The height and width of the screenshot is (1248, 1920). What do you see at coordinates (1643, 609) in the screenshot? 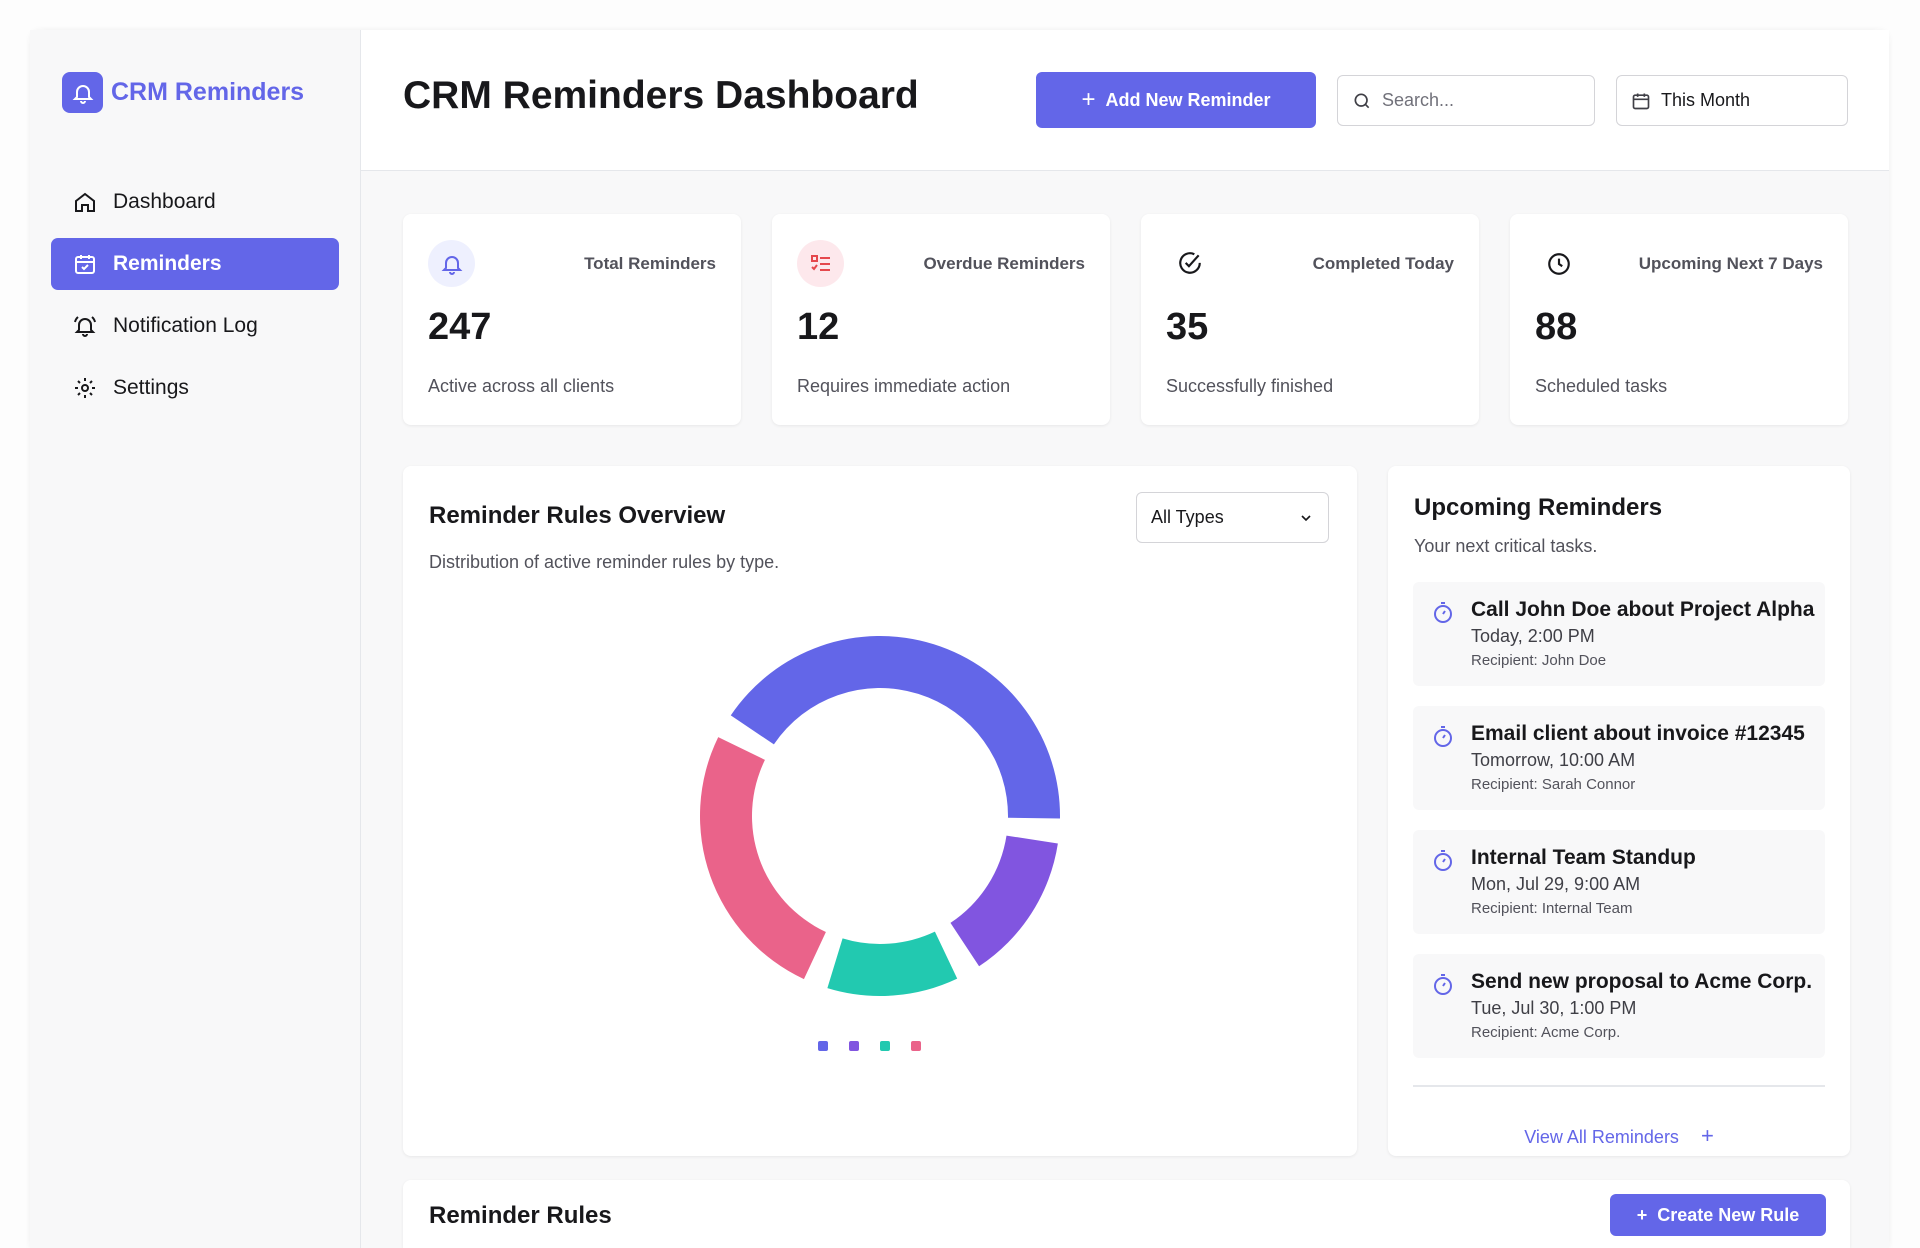
I see `reminder-title: Call John Doe about Project Alpha` at bounding box center [1643, 609].